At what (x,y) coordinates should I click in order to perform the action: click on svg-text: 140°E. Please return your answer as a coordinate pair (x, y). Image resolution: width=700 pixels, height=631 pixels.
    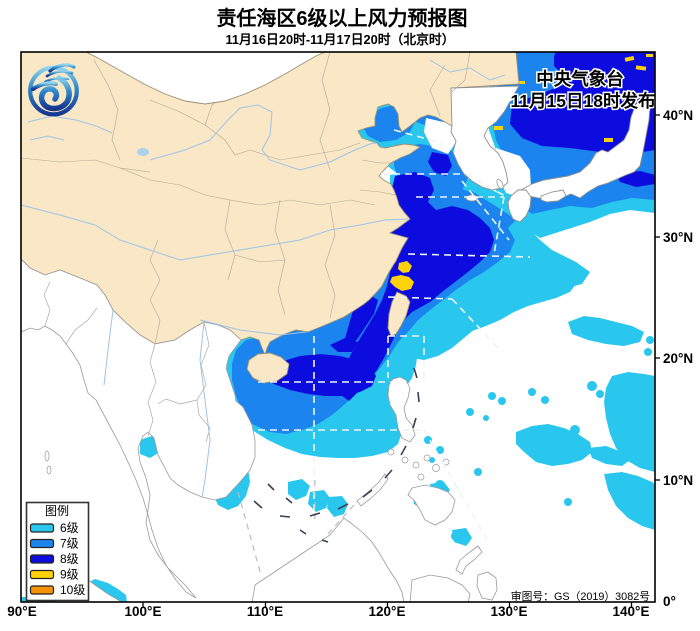
    Looking at the image, I should click on (631, 611).